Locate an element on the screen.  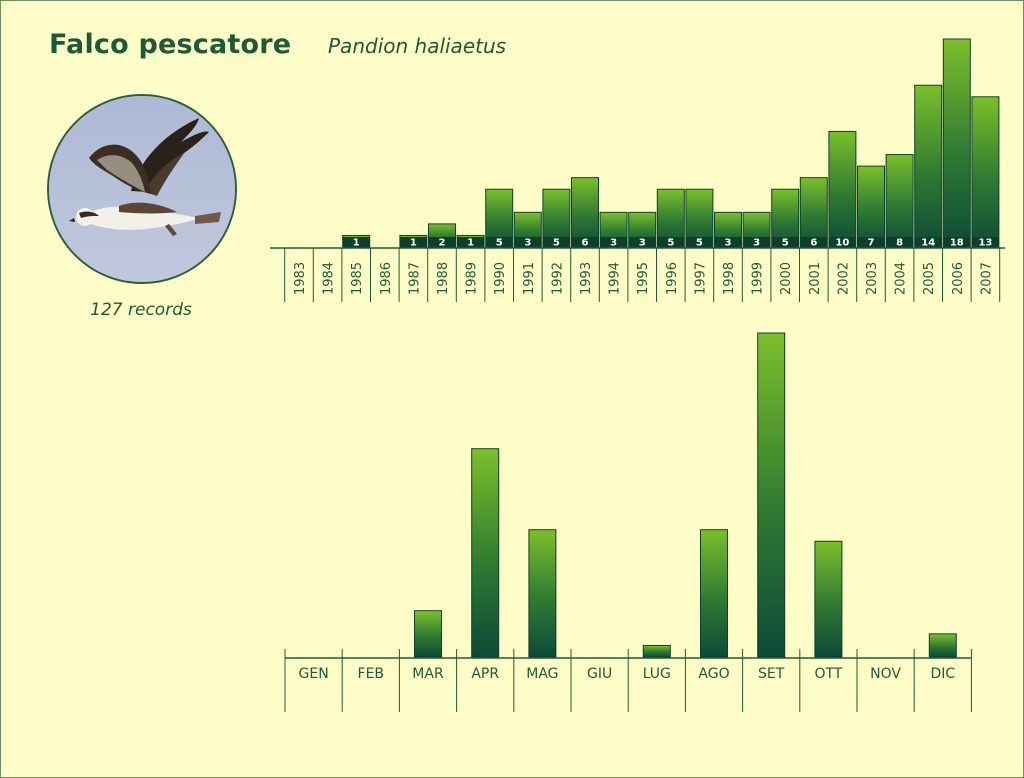
month-bar-LUG is located at coordinates (656, 651).